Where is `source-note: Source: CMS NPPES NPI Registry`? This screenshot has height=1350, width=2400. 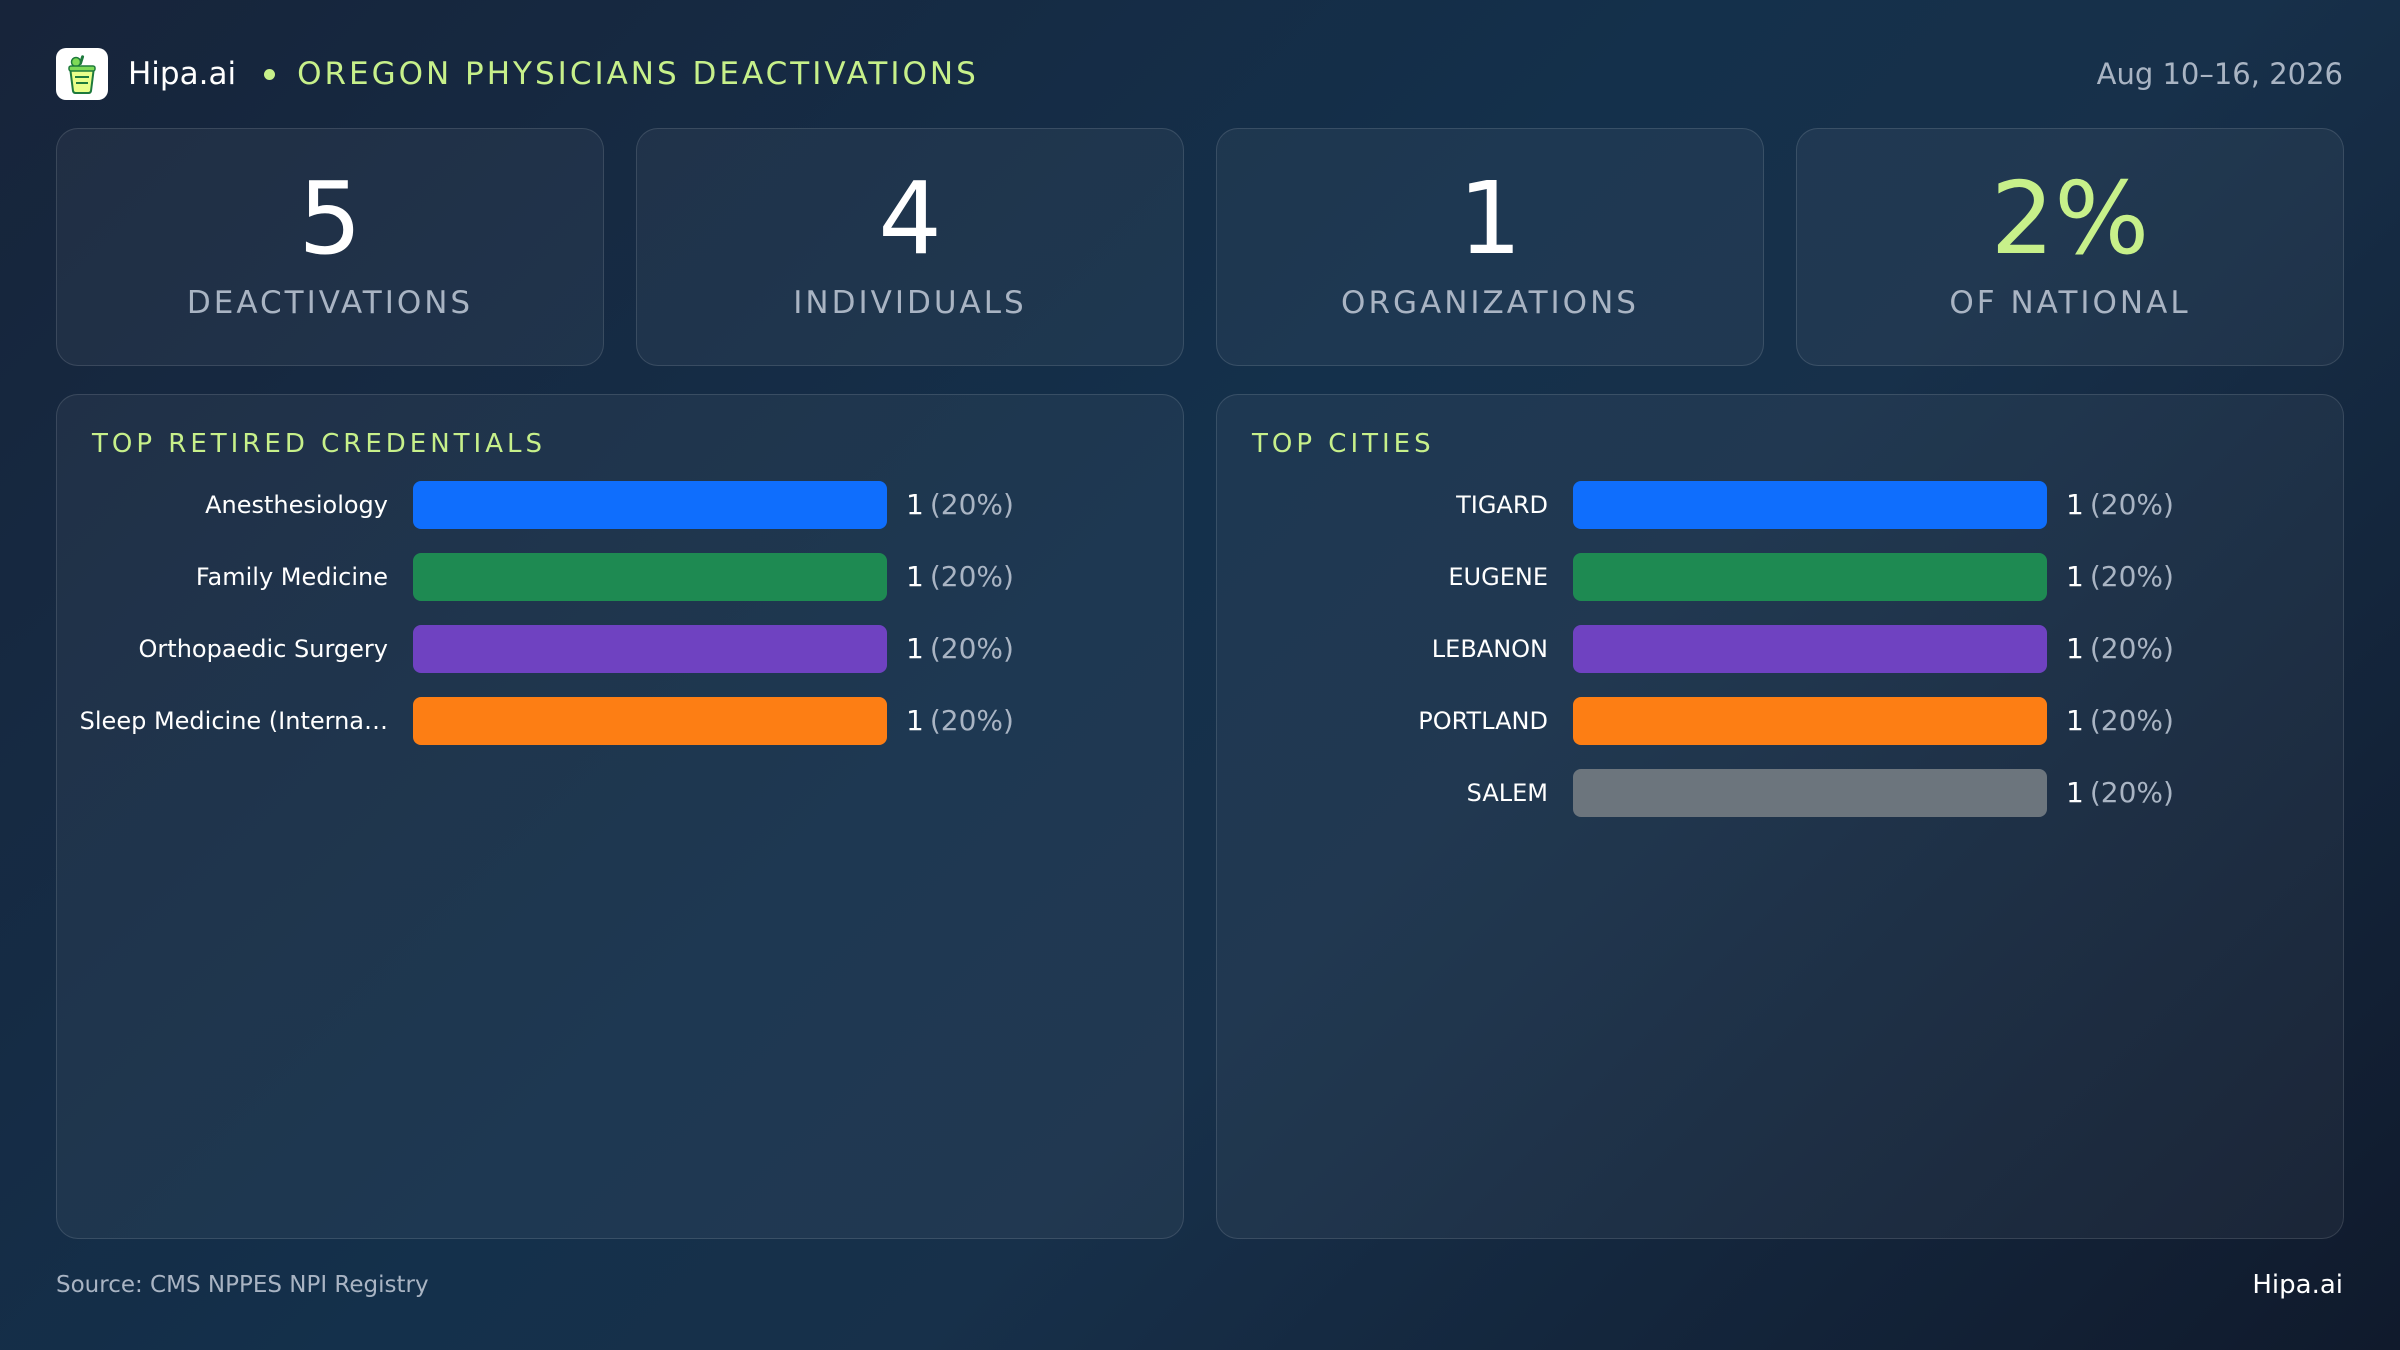 source-note: Source: CMS NPPES NPI Registry is located at coordinates (242, 1285).